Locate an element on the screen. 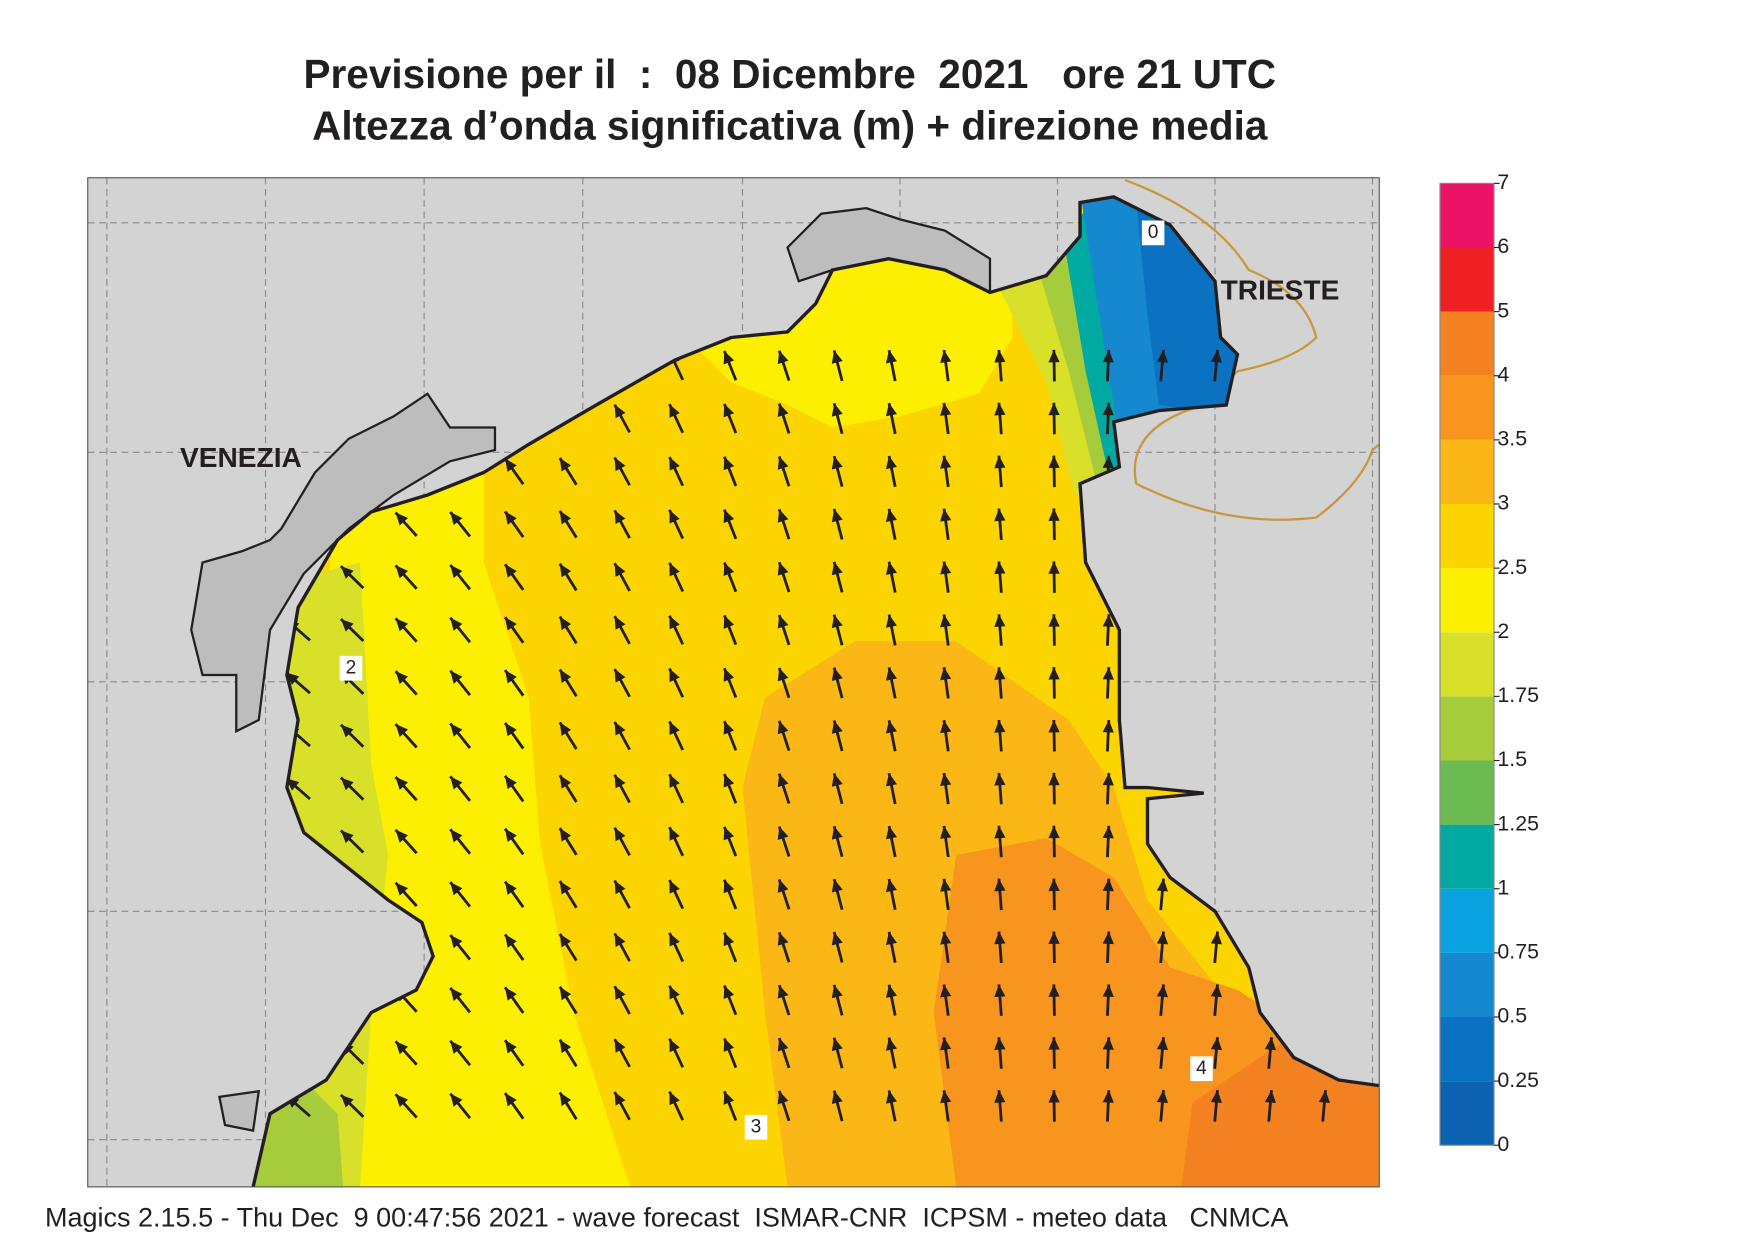 The width and height of the screenshot is (1755, 1242). colorbar-tick-label: 2.5 is located at coordinates (1512, 567).